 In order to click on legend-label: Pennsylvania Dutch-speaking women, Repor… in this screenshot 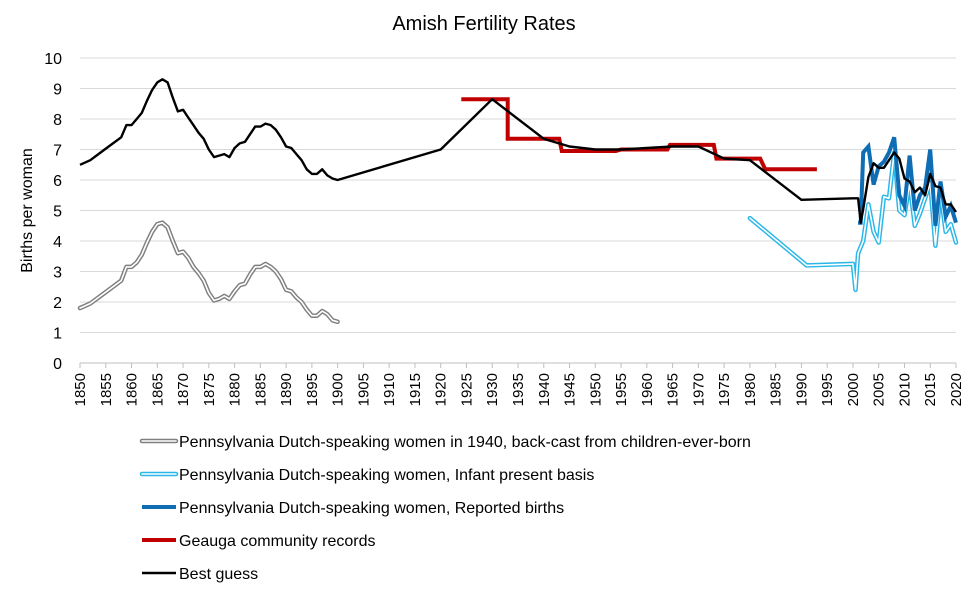, I will do `click(371, 508)`.